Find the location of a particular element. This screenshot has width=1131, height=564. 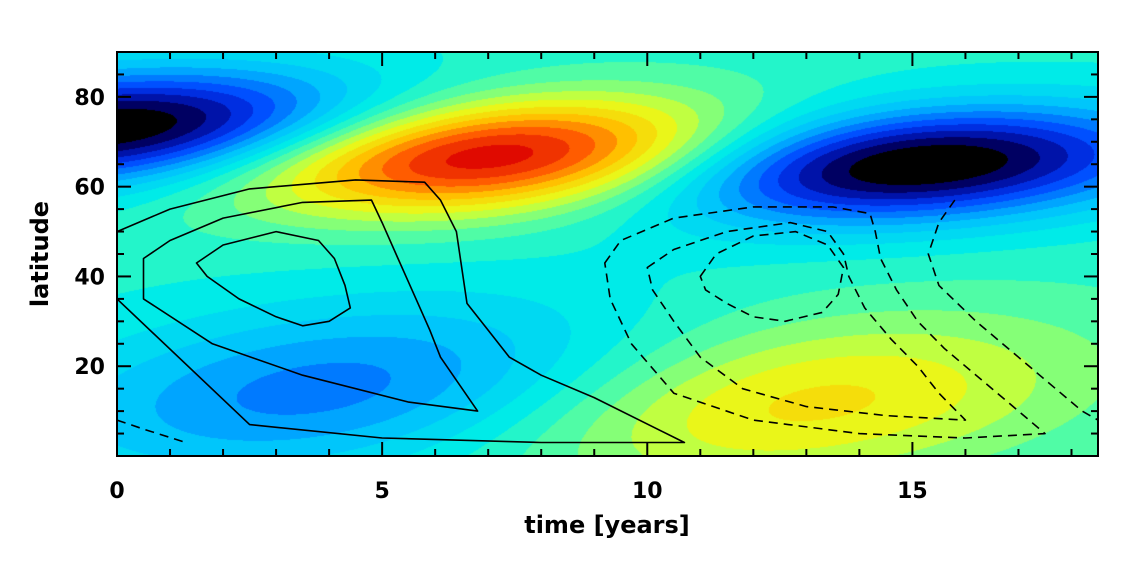

x-tick-label-15: 15 is located at coordinates (912, 491).